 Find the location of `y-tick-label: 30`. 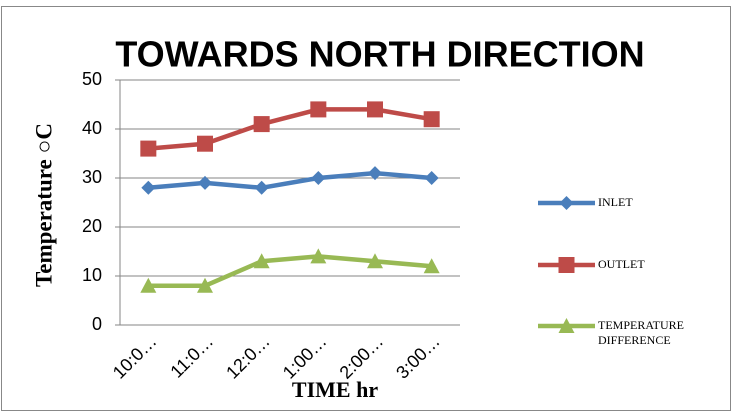

y-tick-label: 30 is located at coordinates (92, 177).